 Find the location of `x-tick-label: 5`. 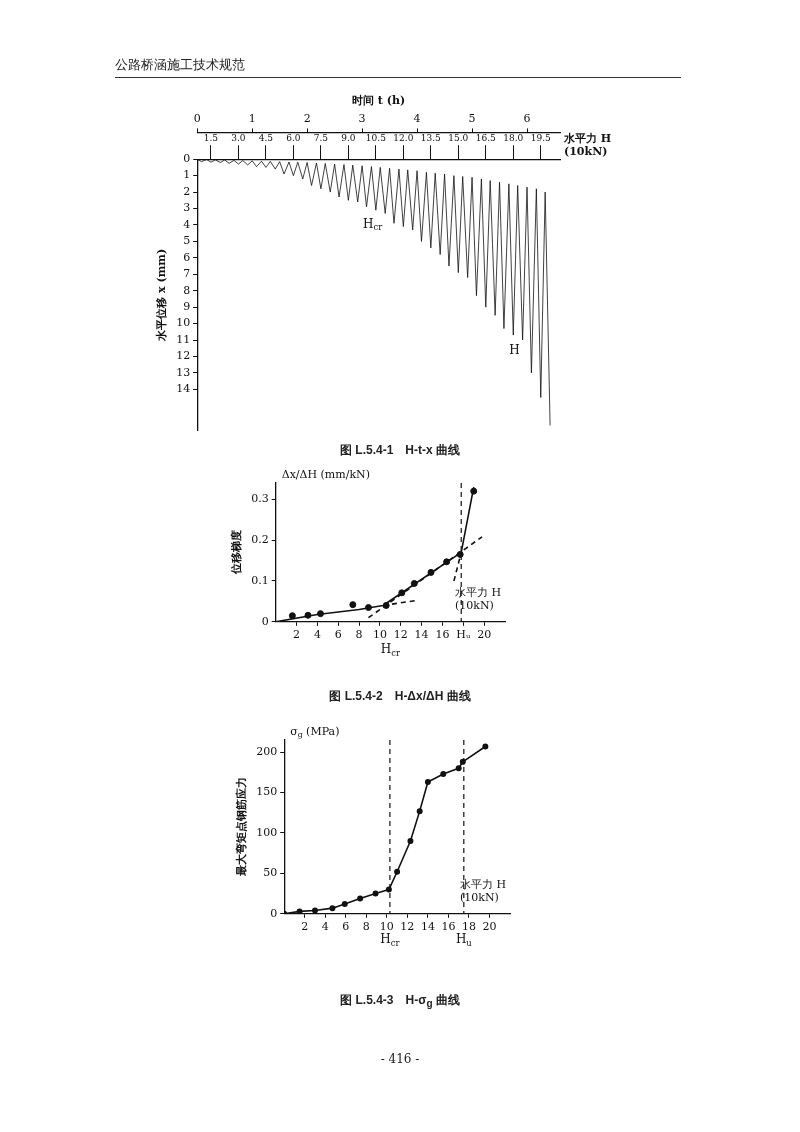

x-tick-label: 5 is located at coordinates (472, 118).